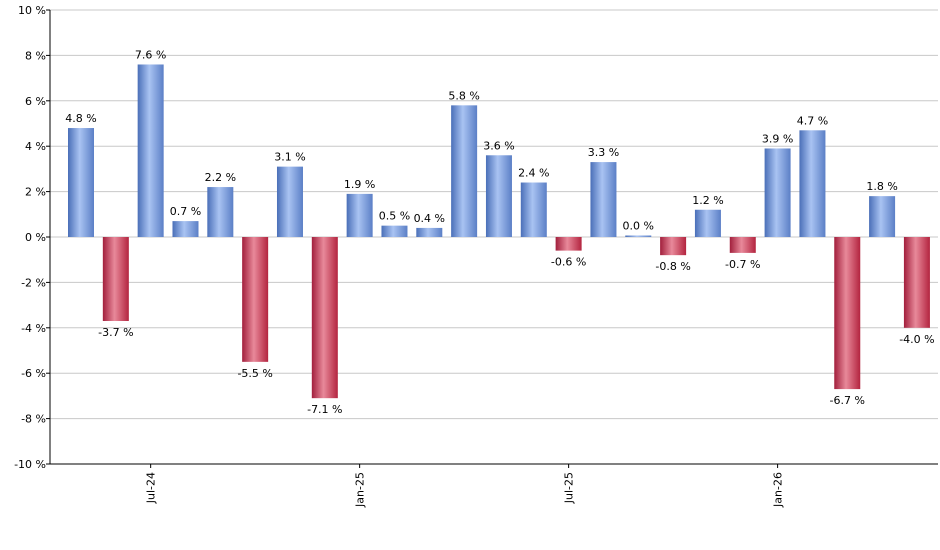 The height and width of the screenshot is (550, 940). I want to click on data-label: 5.8 %, so click(463, 95).